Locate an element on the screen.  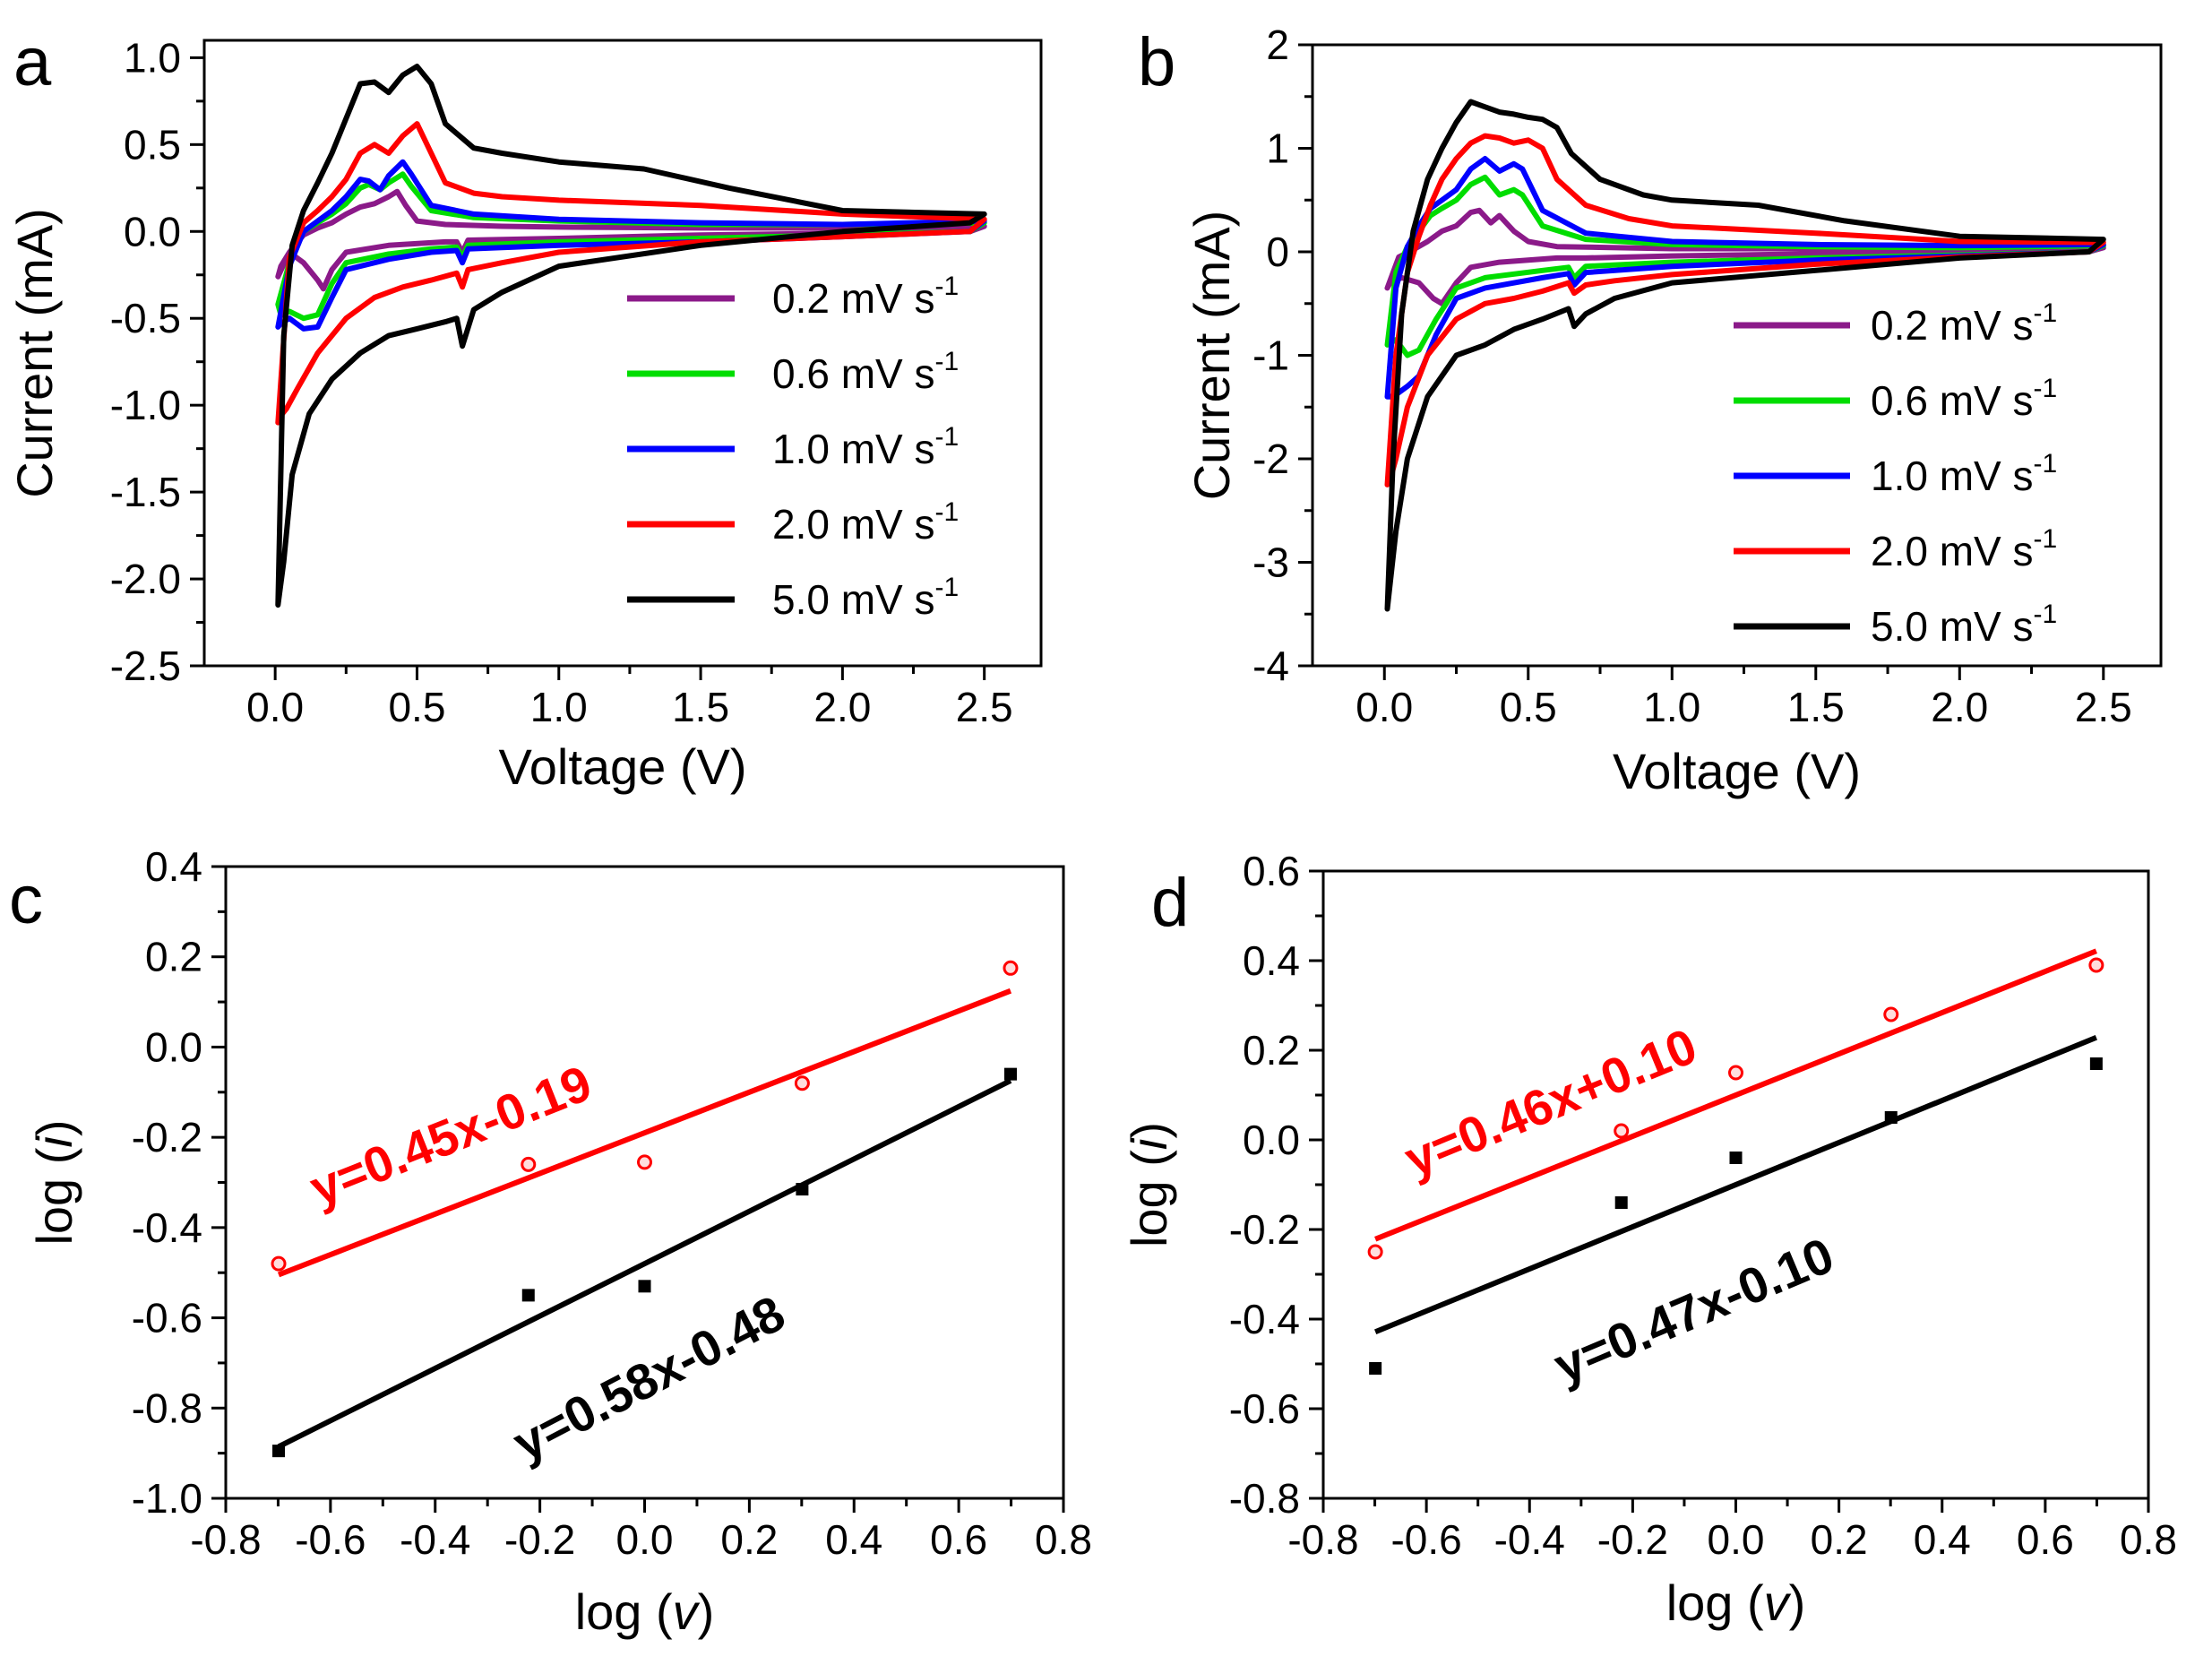
fit-equation-label: y=0.45x-0.19 is located at coordinates (450, 1135).